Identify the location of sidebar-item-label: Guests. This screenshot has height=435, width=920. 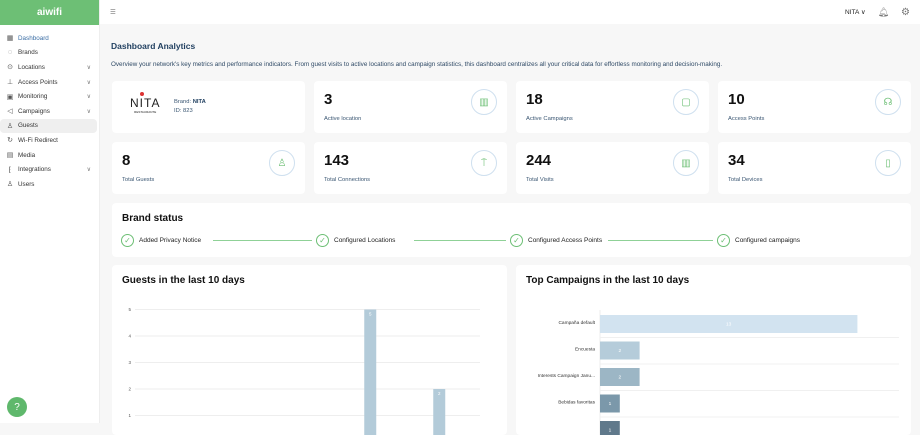
(28, 125).